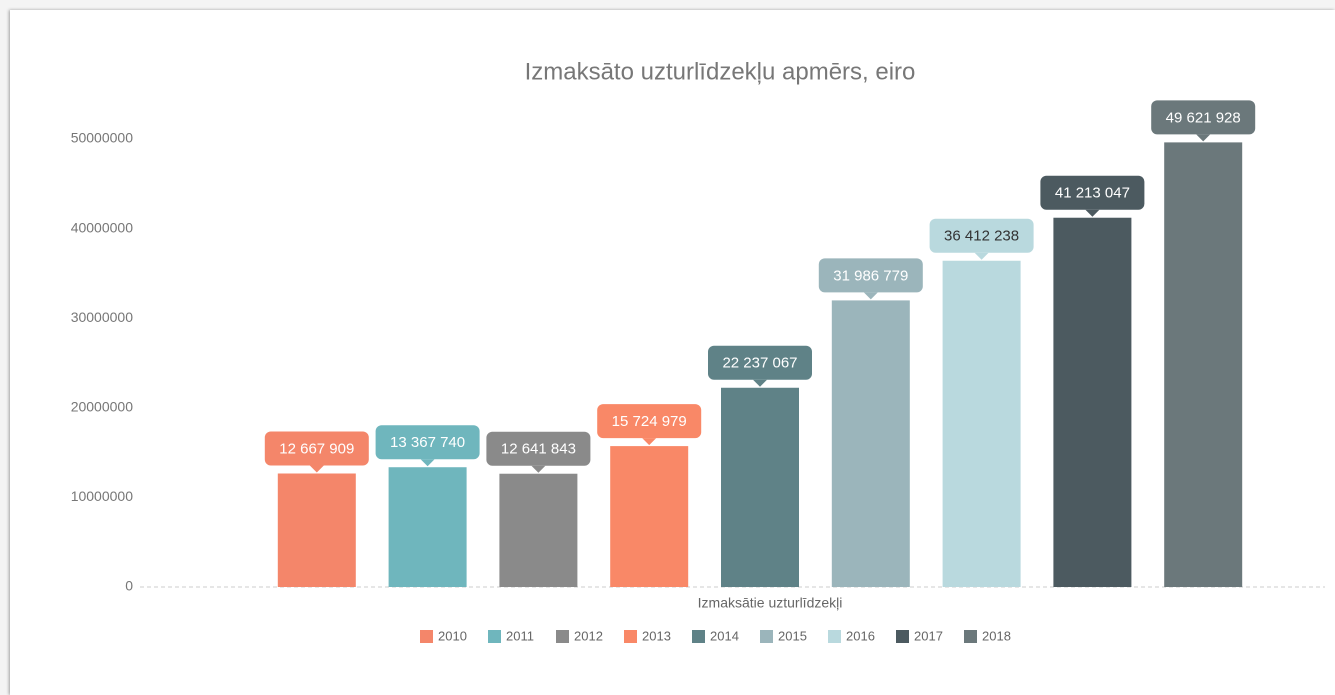 The image size is (1335, 695). I want to click on chart-title: Izmaksāto uzturlīdzekļu apmērs, eiro, so click(720, 71).